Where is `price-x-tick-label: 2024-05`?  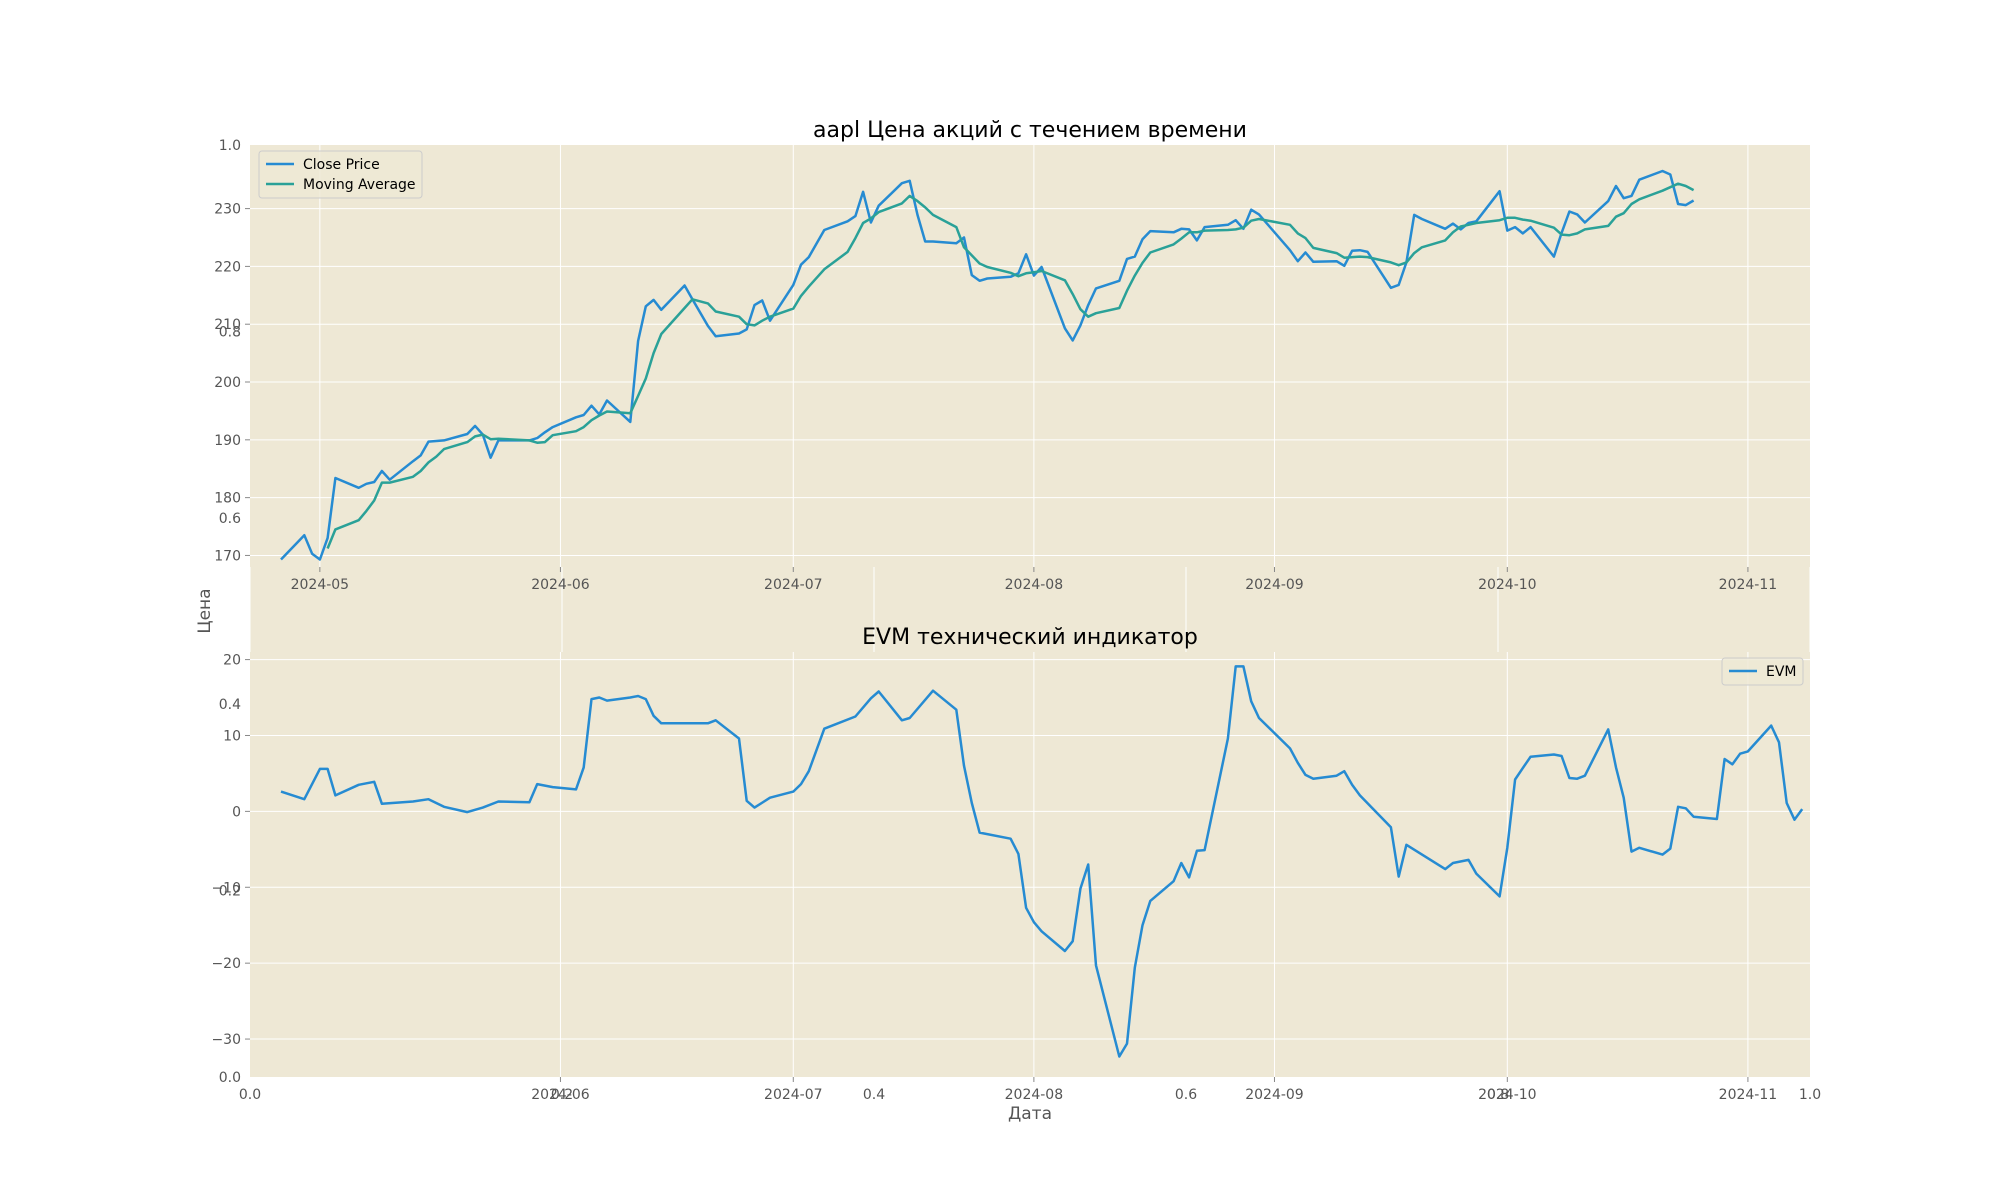 price-x-tick-label: 2024-05 is located at coordinates (320, 585).